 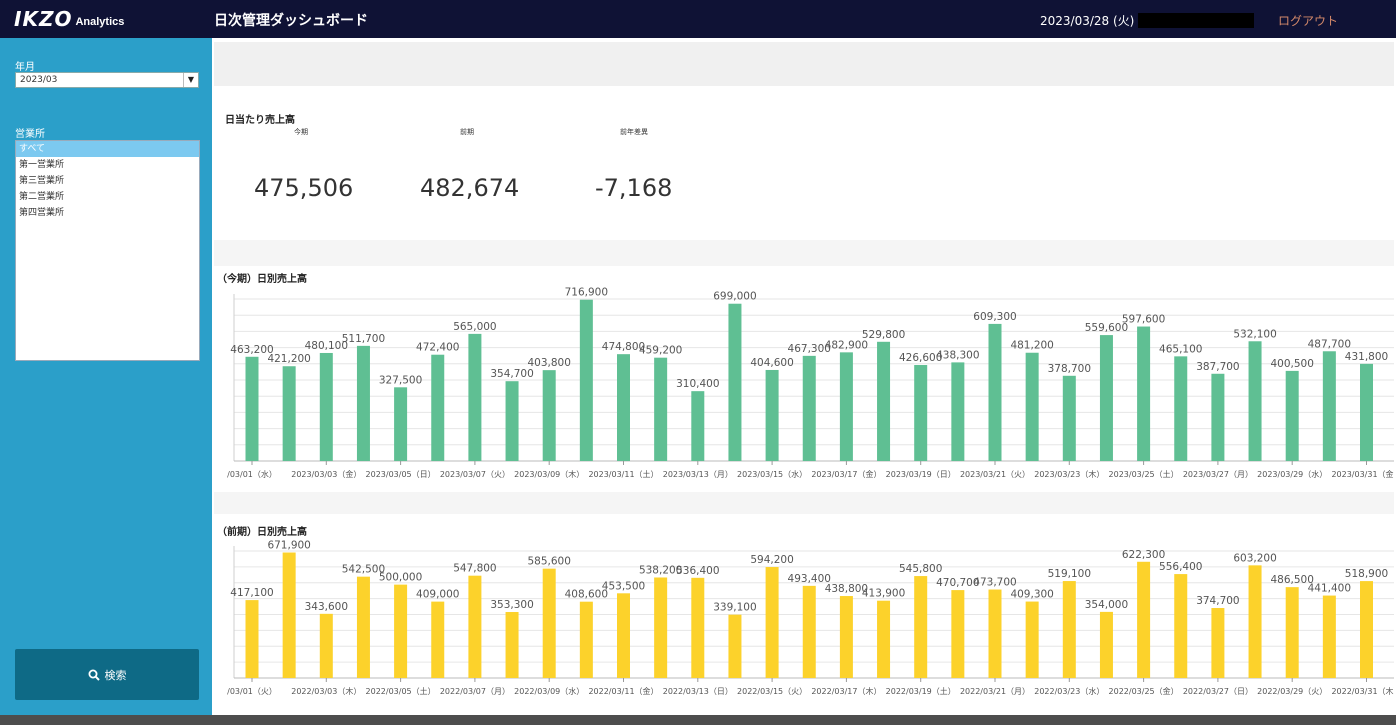 I want to click on logo: IKZO Analytics, so click(x=69, y=19).